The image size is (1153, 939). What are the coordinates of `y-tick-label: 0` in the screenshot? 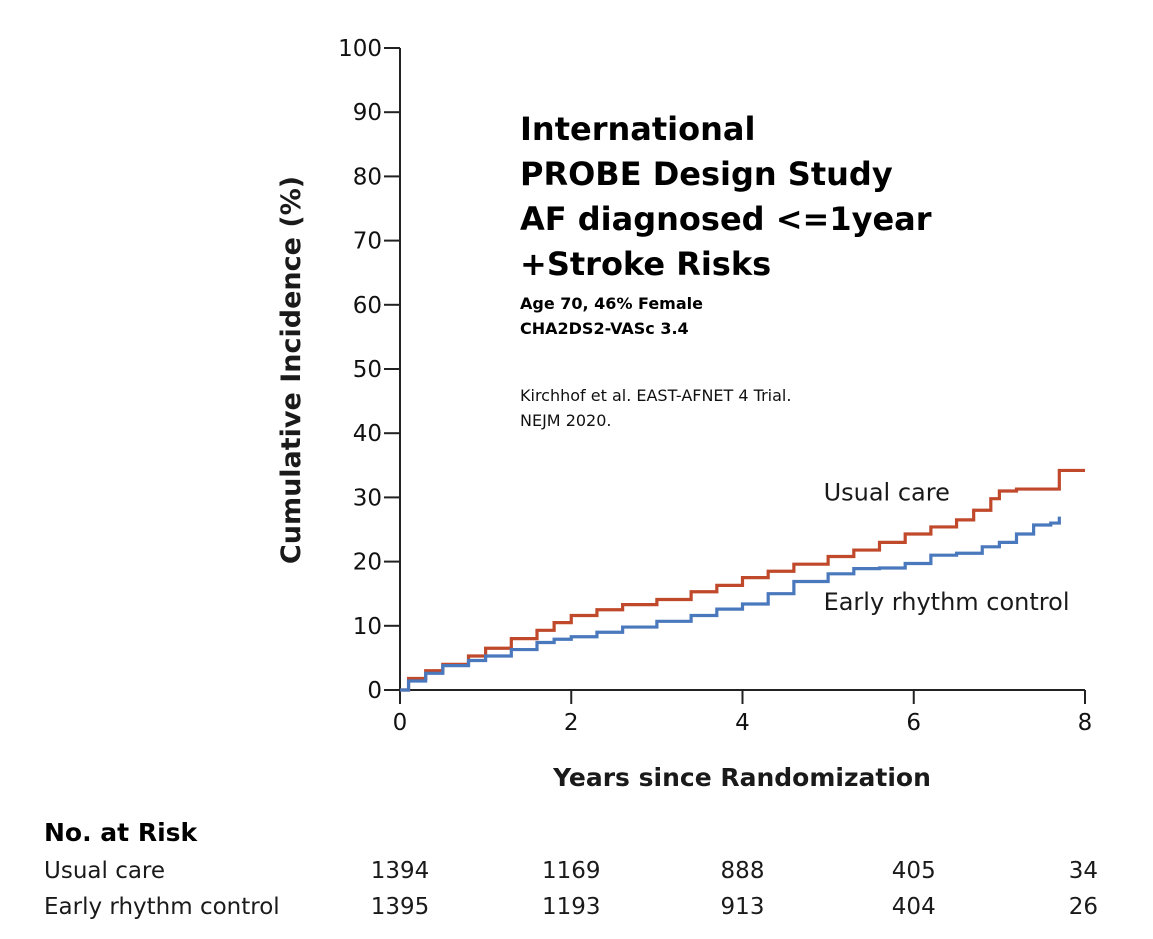 It's located at (374, 691).